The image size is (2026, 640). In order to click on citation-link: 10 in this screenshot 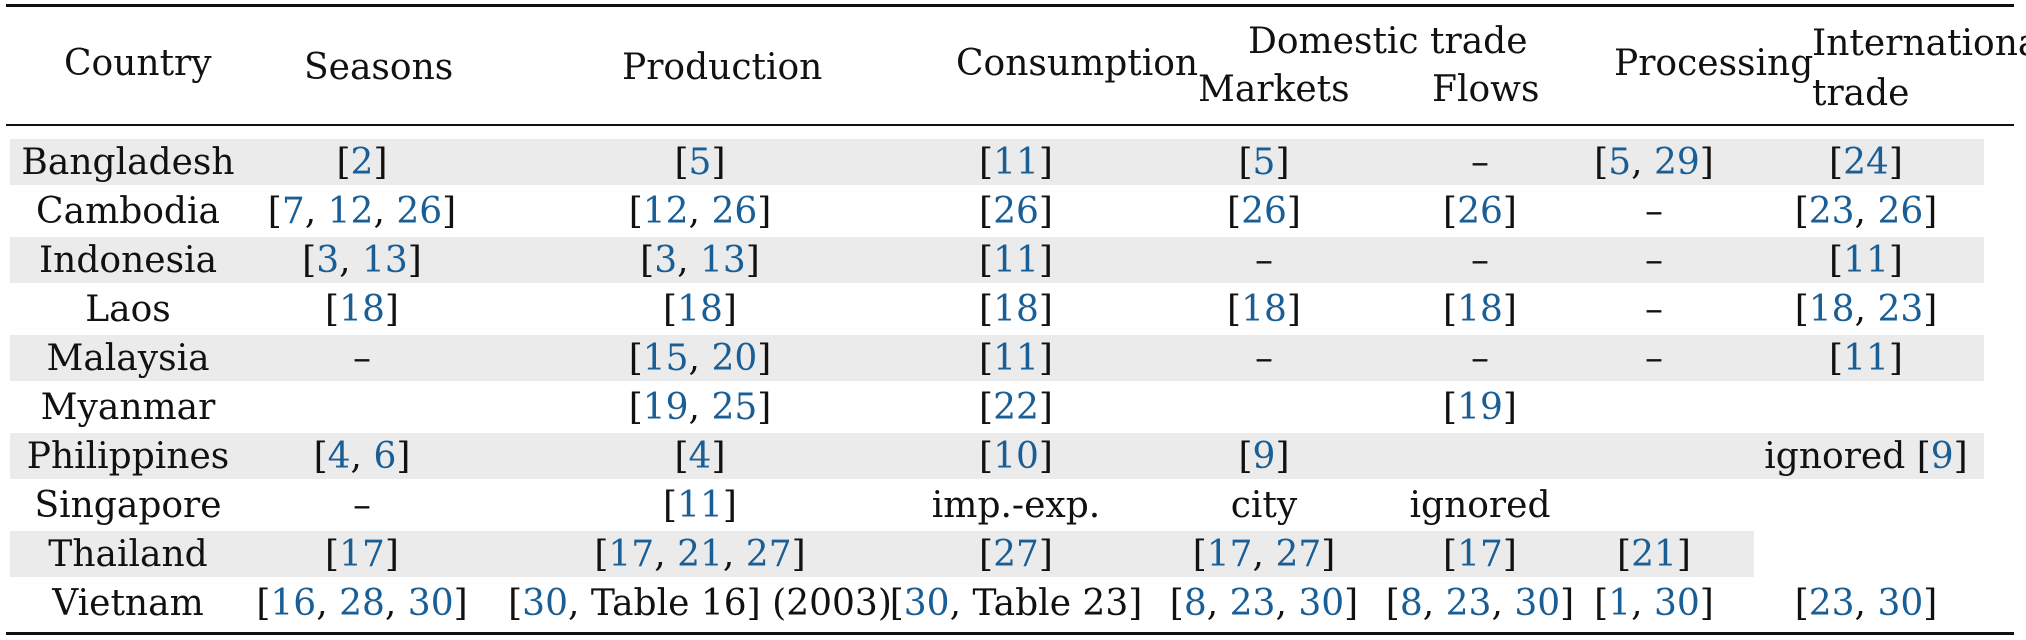, I will do `click(1016, 456)`.